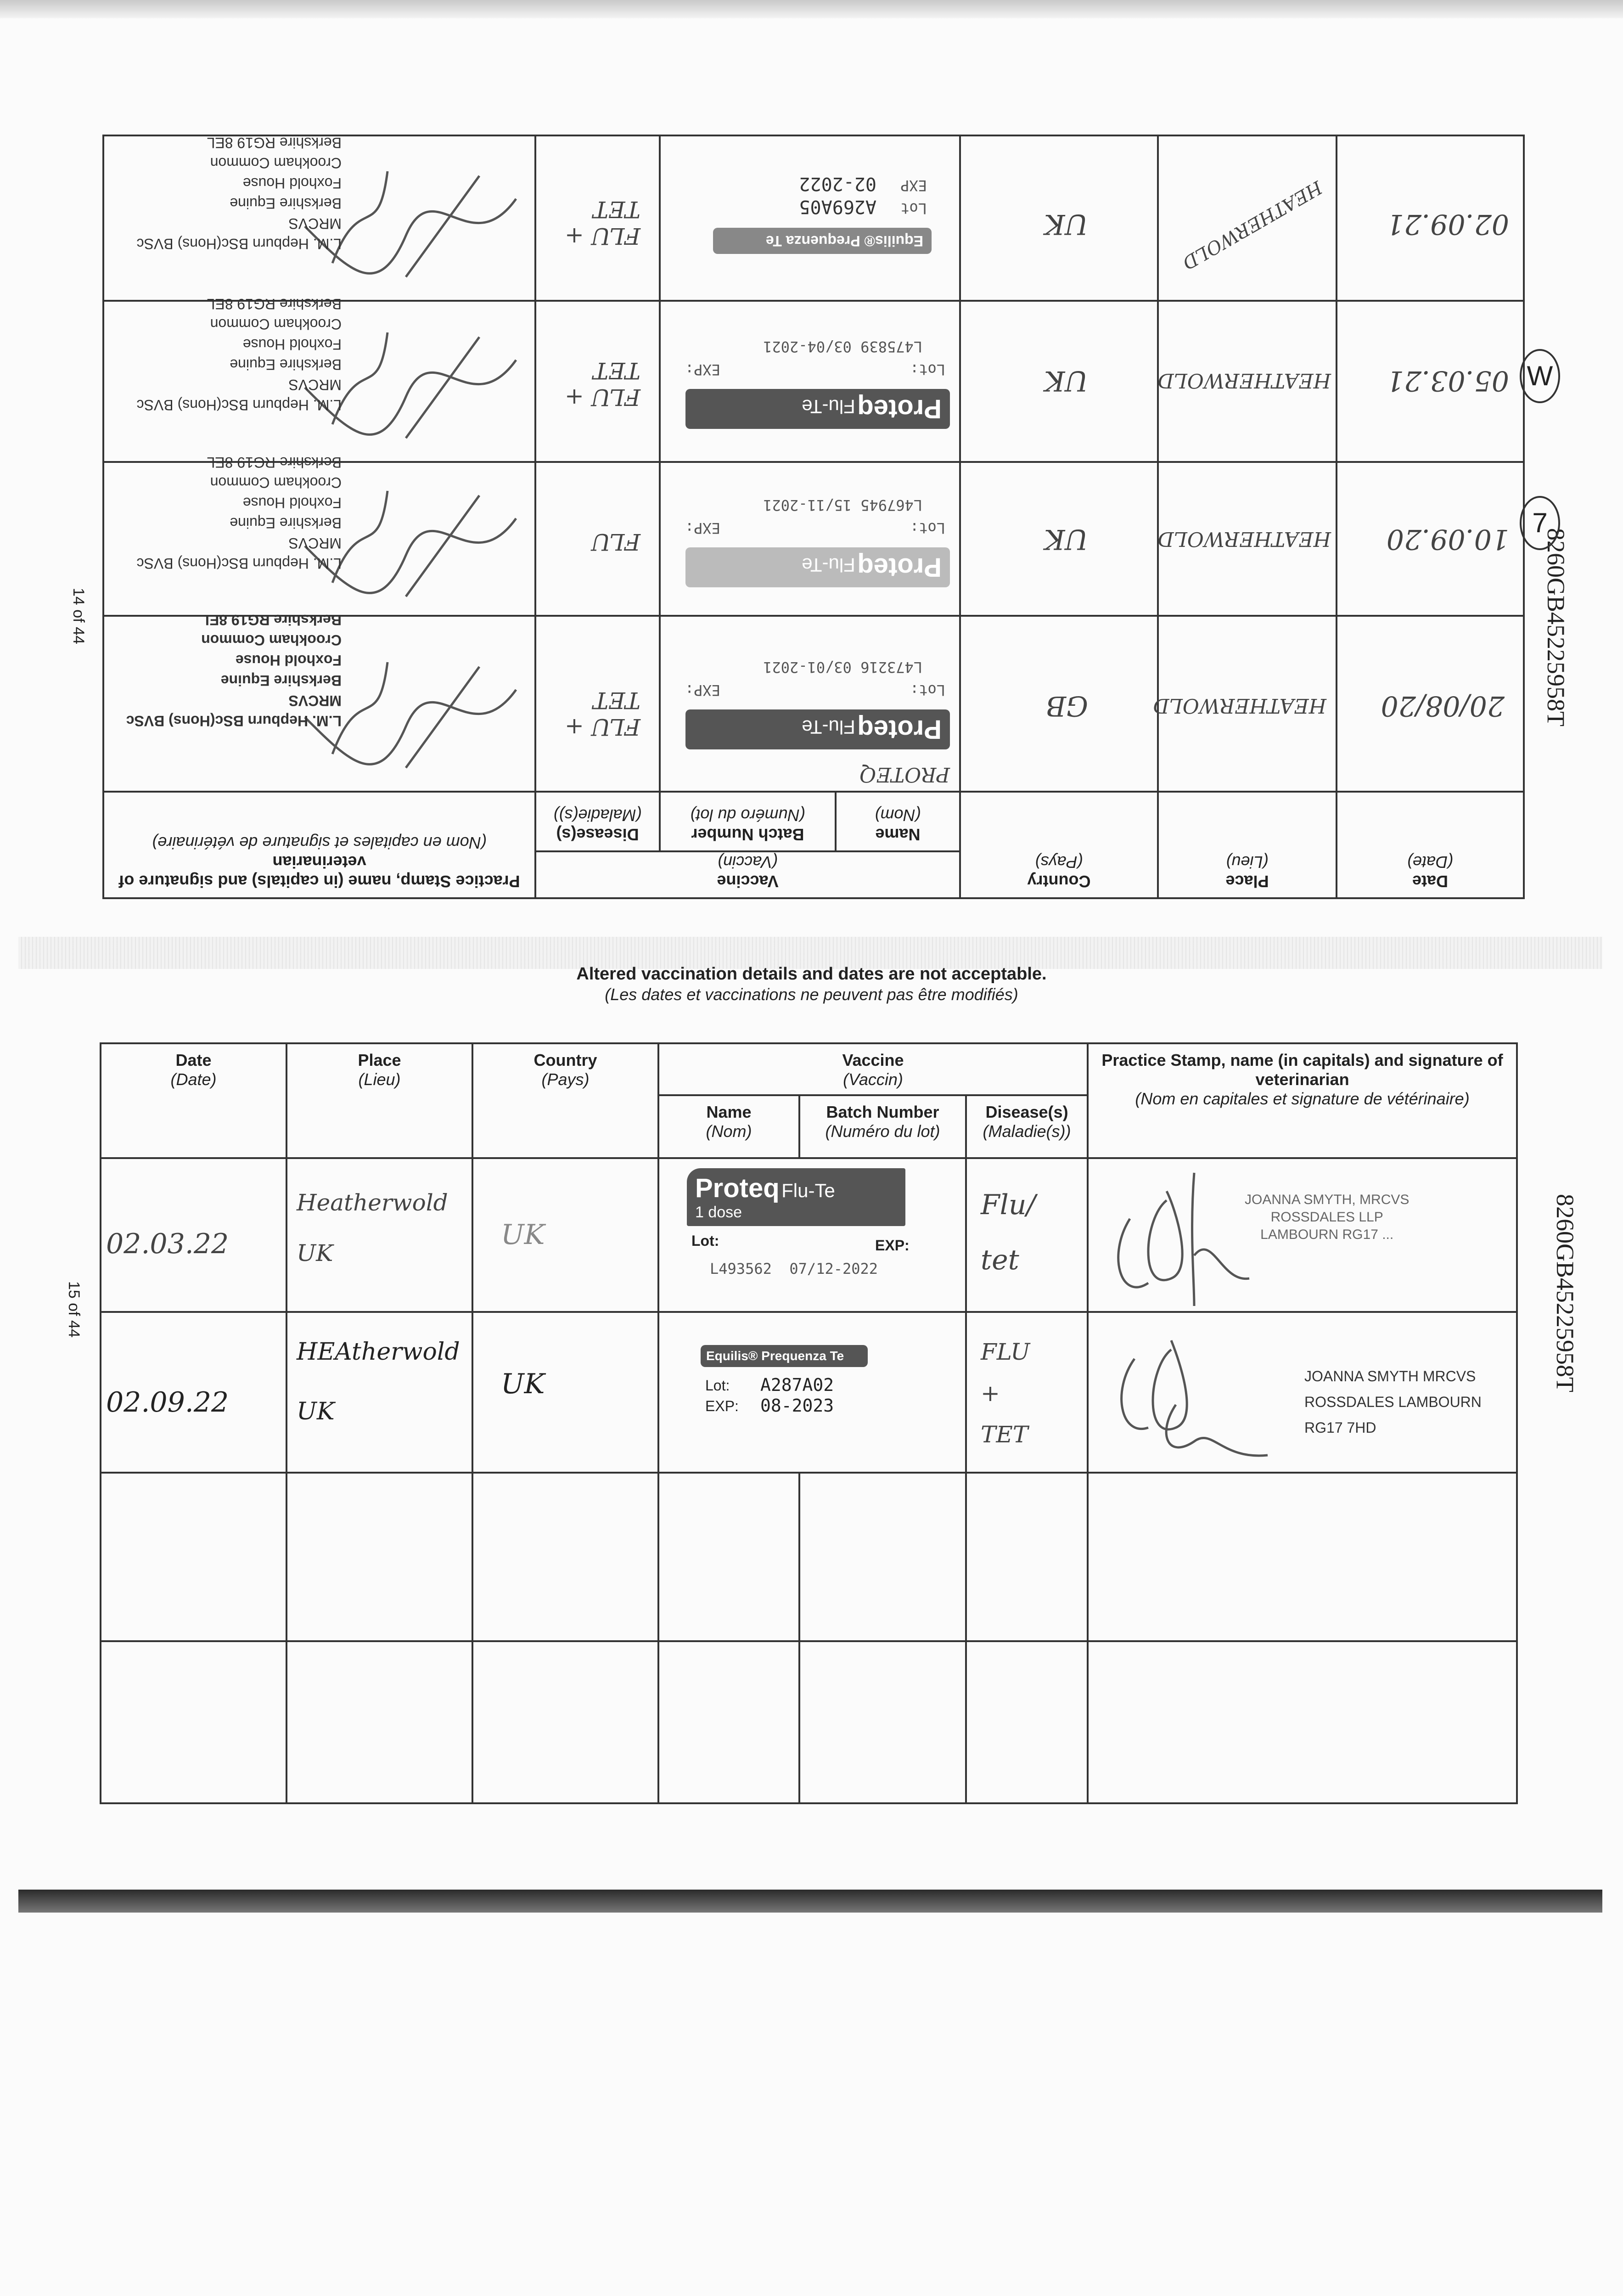 Image resolution: width=1623 pixels, height=2296 pixels. Describe the element at coordinates (1448, 381) in the screenshot. I see `date-cell: 05.03.21` at that location.